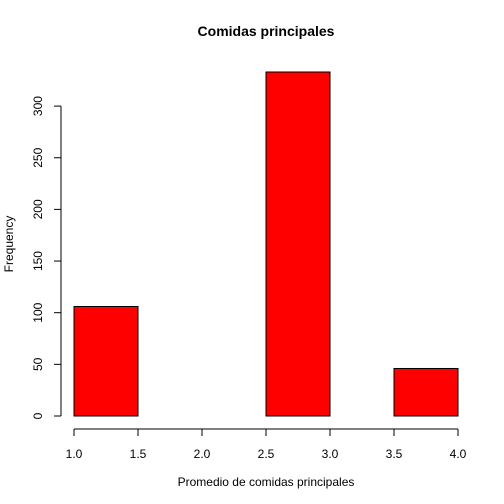 The height and width of the screenshot is (504, 504). I want to click on x-tick-label: 4.0, so click(458, 454).